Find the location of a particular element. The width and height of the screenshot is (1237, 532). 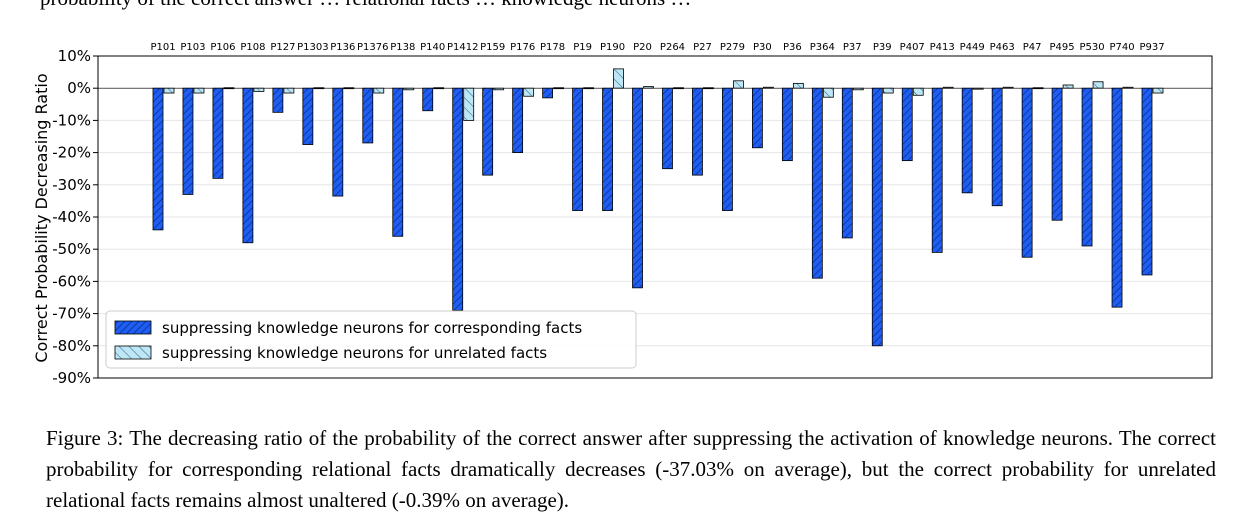

bar-corresponding-P19 is located at coordinates (577, 149).